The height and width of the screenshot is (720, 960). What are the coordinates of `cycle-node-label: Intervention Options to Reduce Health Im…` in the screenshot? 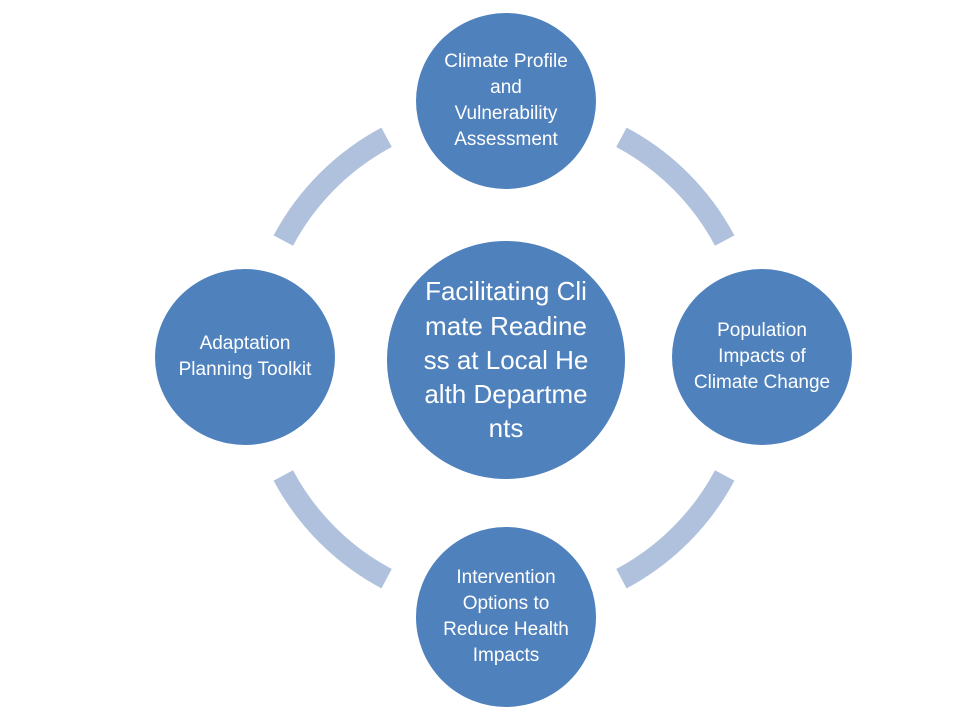 It's located at (506, 616).